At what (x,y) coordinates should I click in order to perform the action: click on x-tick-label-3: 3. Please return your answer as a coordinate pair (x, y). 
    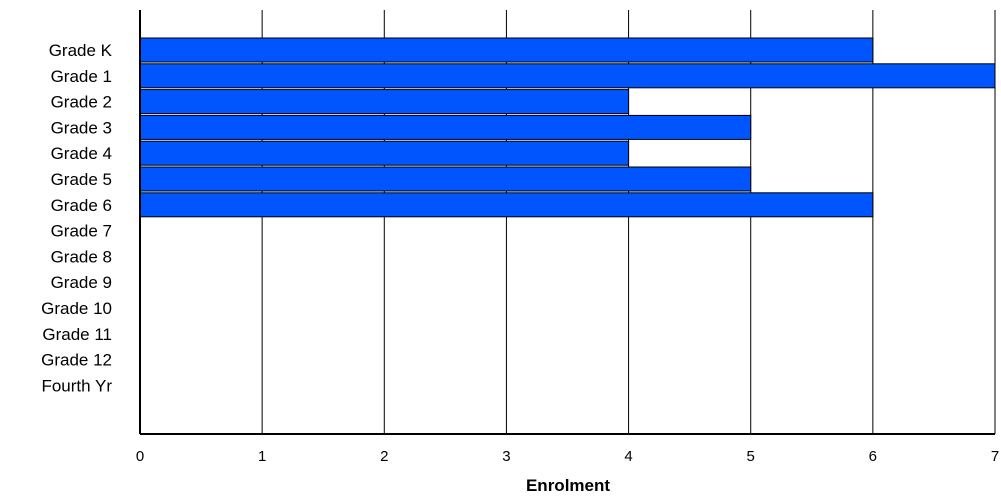
    Looking at the image, I should click on (506, 456).